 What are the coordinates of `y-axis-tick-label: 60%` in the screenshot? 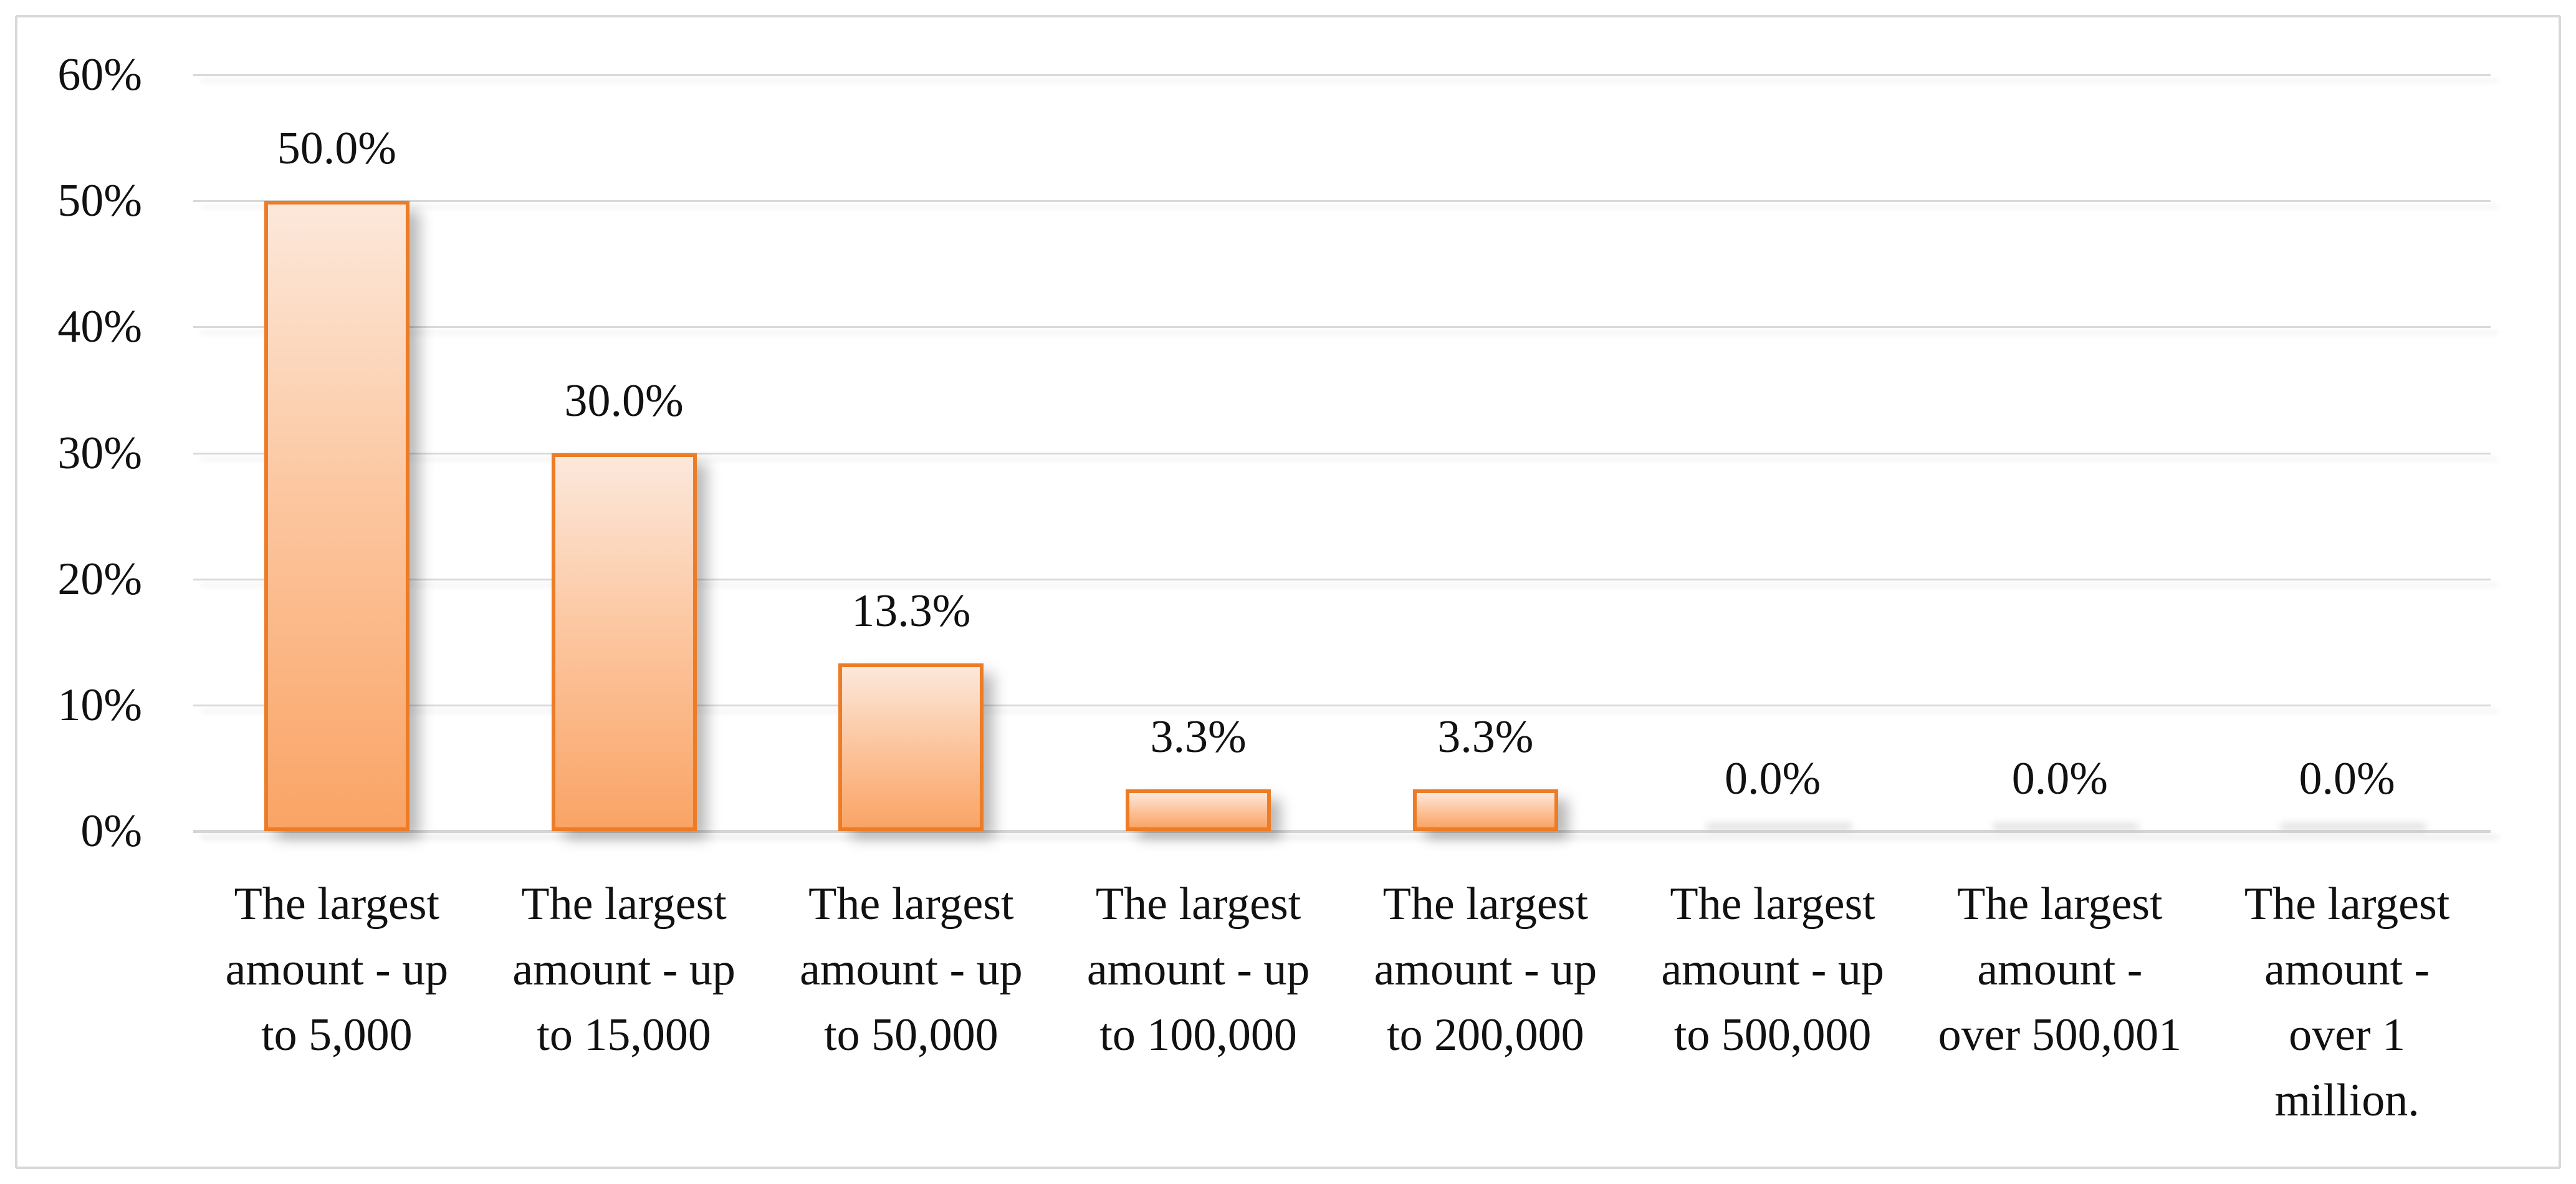 It's located at (100, 74).